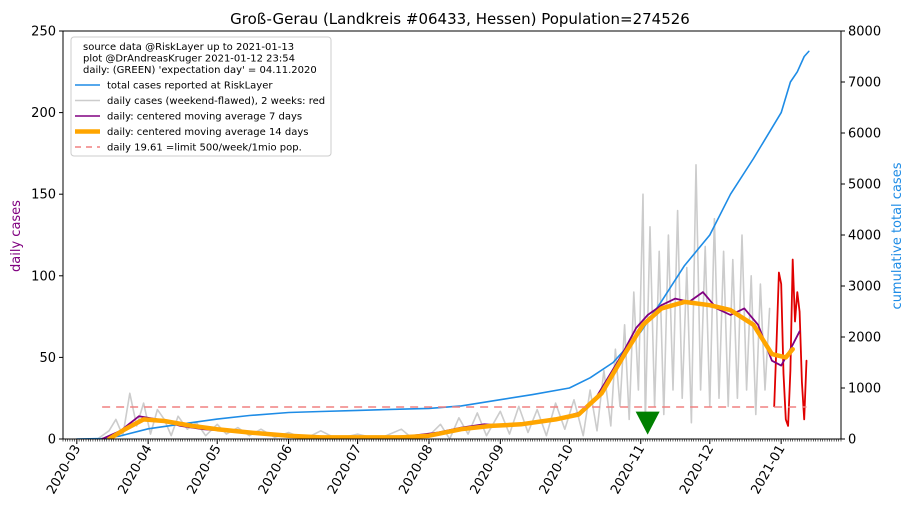 This screenshot has height=516, width=915. I want to click on y-right-tick-label: 2000, so click(864, 338).